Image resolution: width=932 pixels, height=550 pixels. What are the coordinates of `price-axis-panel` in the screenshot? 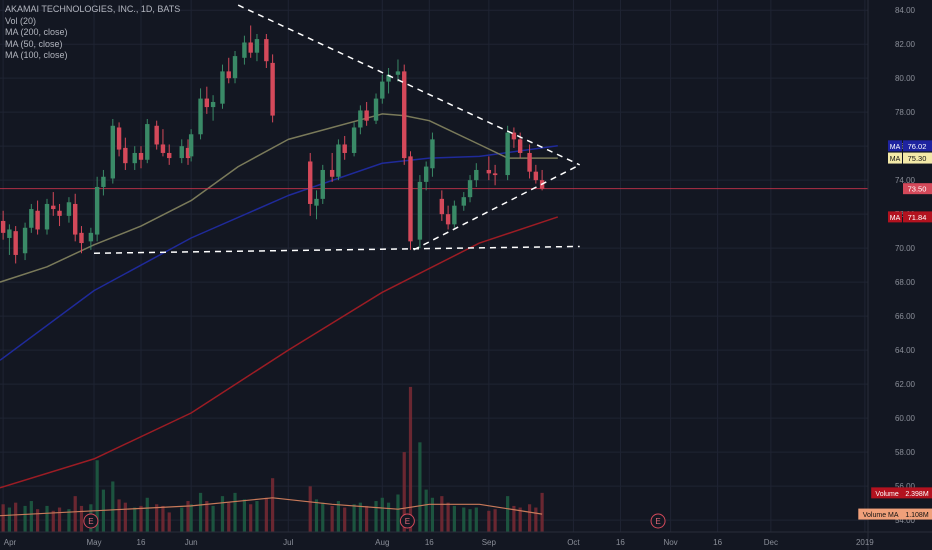 It's located at (900, 275).